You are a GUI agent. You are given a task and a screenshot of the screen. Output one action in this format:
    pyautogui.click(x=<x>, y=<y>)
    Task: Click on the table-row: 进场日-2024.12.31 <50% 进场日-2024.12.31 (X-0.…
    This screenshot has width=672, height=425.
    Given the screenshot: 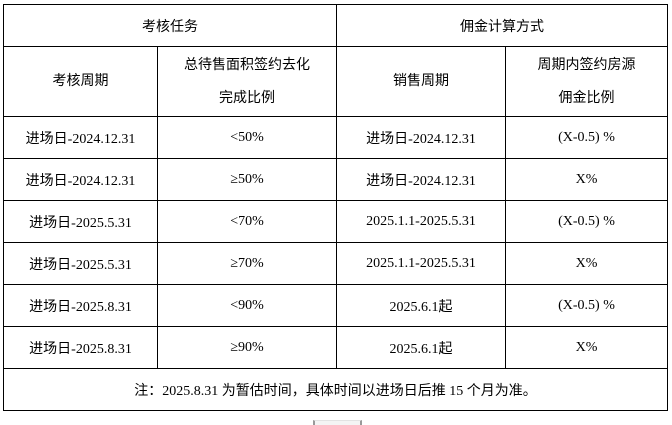 What is the action you would take?
    pyautogui.click(x=335, y=137)
    